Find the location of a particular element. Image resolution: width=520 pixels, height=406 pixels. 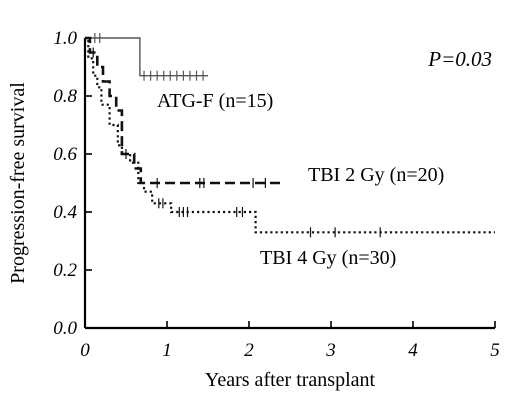

series-label-tbi-2gy: TBI 2 Gy (n=20) is located at coordinates (376, 175).